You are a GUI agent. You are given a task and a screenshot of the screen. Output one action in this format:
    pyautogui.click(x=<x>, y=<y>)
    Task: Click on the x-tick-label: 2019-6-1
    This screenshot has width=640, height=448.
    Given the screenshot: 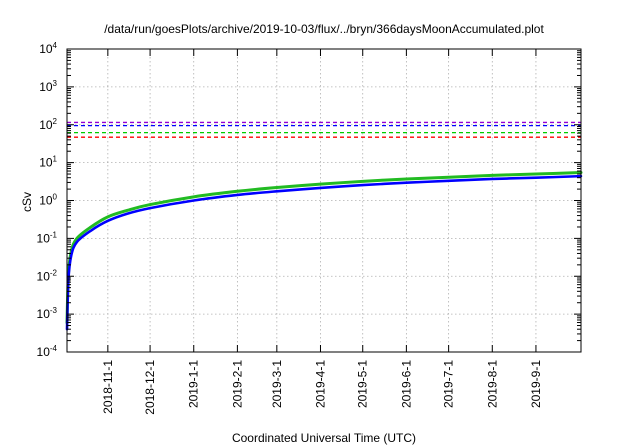 What is the action you would take?
    pyautogui.click(x=406, y=384)
    